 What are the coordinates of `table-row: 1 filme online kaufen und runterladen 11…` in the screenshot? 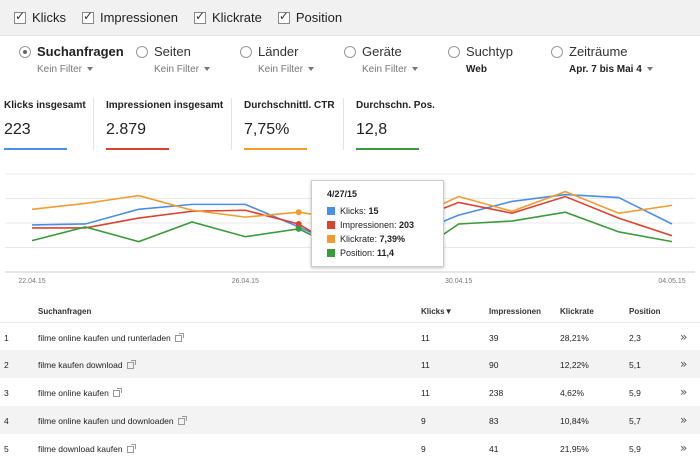 It's located at (350, 336).